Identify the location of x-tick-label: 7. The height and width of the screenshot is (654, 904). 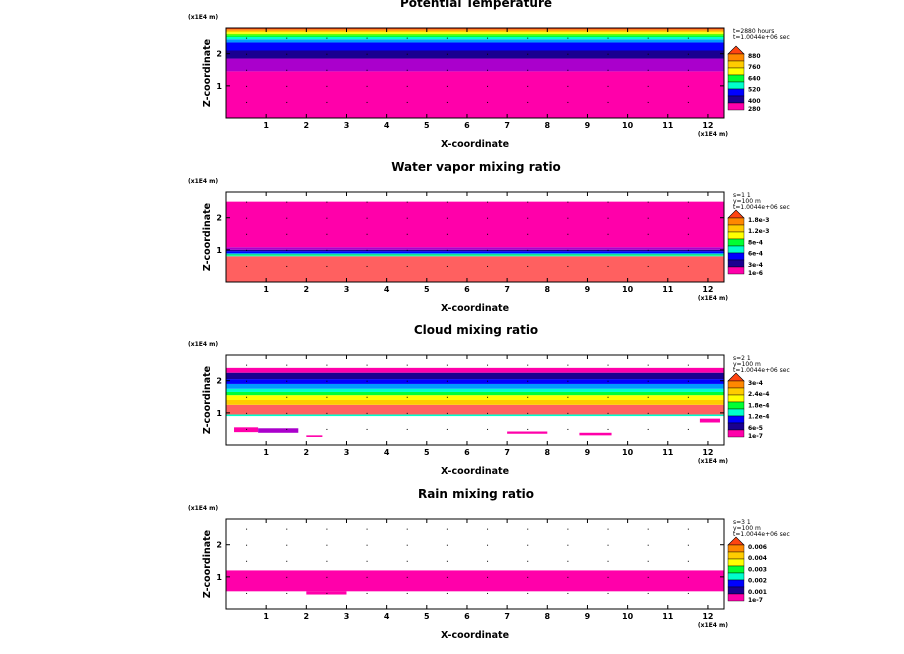
(507, 452).